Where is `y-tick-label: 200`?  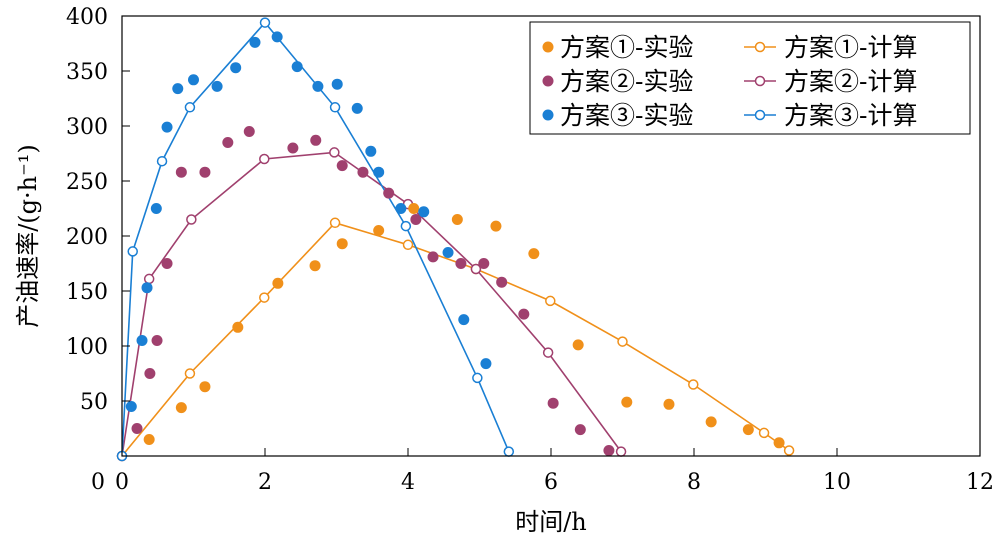 y-tick-label: 200 is located at coordinates (87, 237).